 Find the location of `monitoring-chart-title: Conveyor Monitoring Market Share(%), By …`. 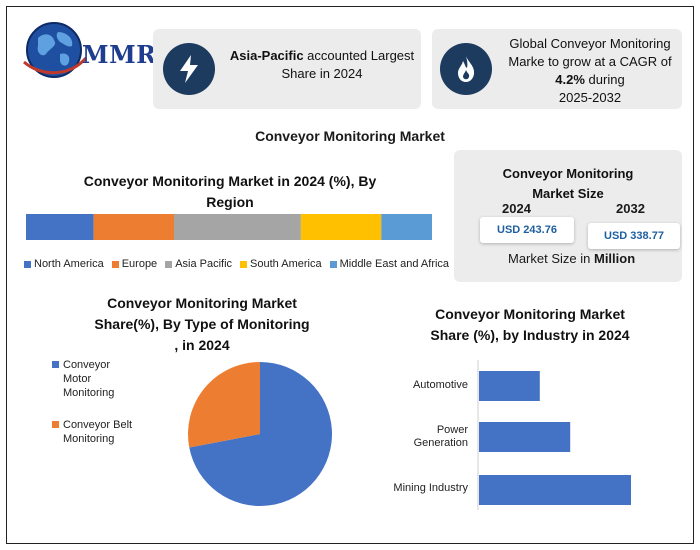

monitoring-chart-title: Conveyor Monitoring Market Share(%), By … is located at coordinates (202, 324).